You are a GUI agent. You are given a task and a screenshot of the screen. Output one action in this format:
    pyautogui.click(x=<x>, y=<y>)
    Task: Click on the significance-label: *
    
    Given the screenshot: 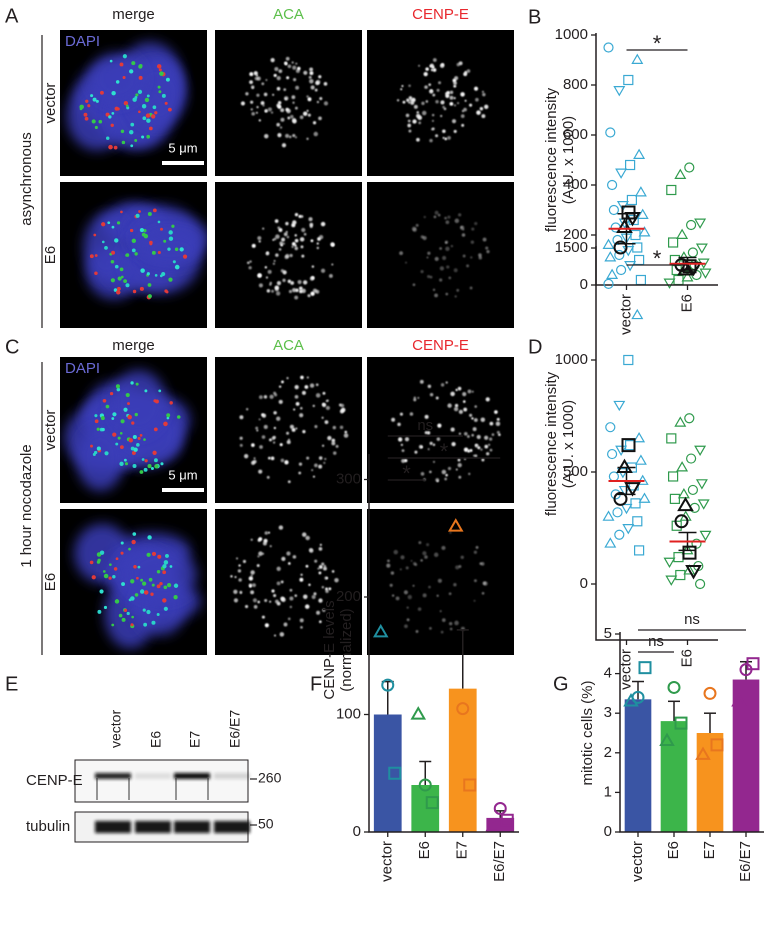 What is the action you would take?
    pyautogui.click(x=406, y=473)
    